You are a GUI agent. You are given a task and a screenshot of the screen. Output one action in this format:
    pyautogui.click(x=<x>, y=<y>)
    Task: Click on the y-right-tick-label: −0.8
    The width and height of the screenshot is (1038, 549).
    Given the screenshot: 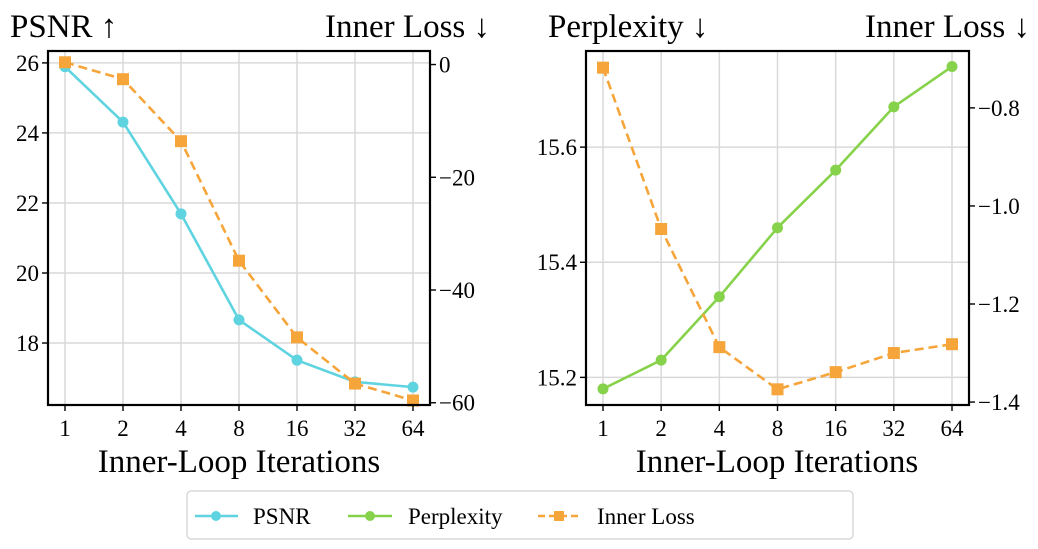 What is the action you would take?
    pyautogui.click(x=999, y=108)
    